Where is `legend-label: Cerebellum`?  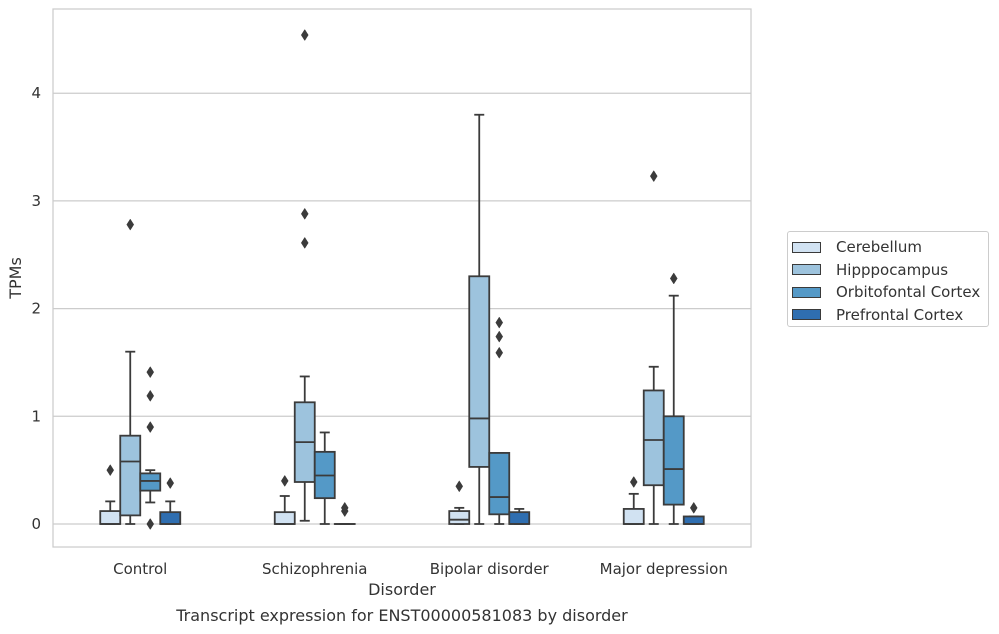 legend-label: Cerebellum is located at coordinates (879, 247).